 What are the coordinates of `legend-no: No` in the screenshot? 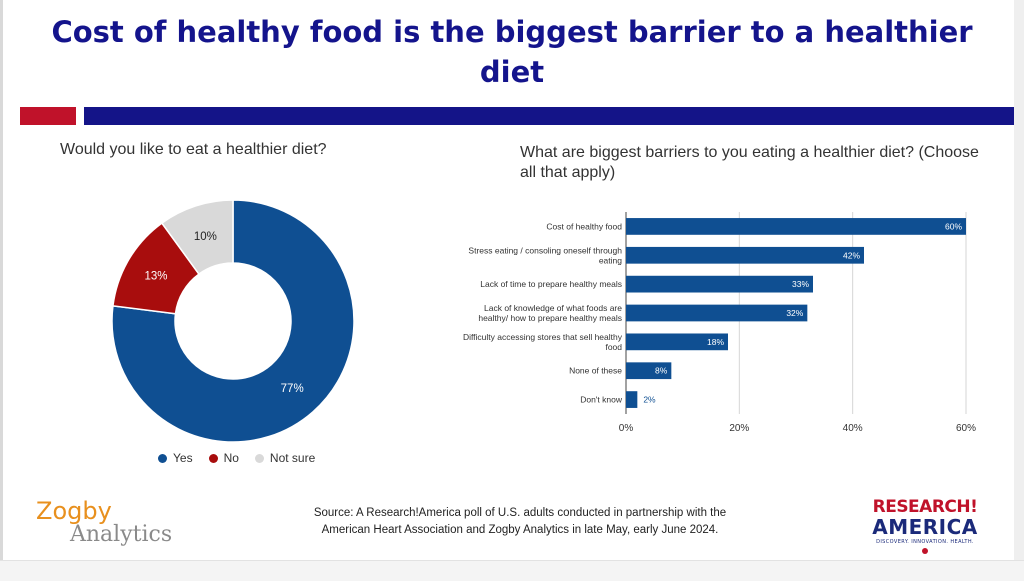 It's located at (223, 458).